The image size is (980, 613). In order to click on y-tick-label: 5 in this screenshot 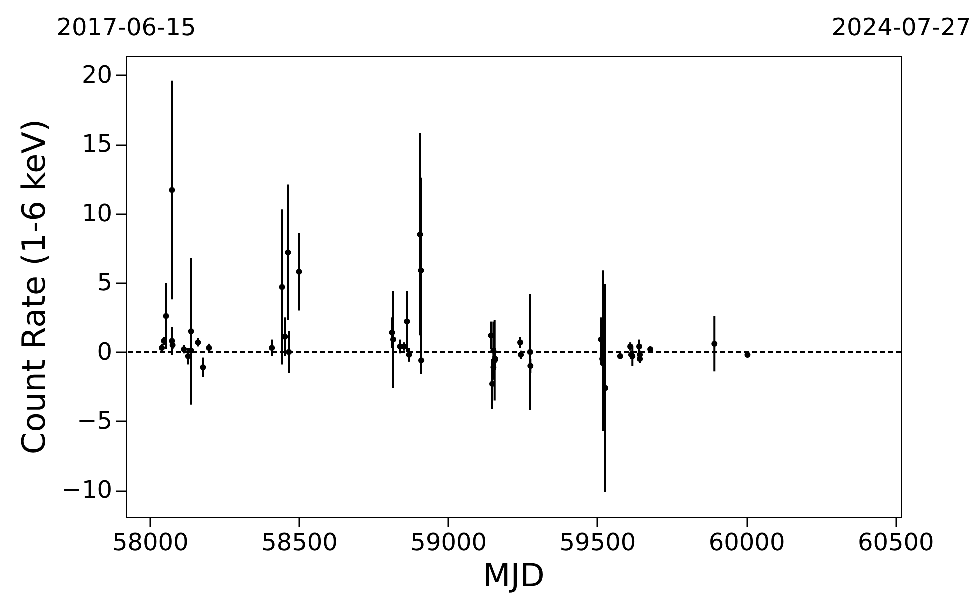, I will do `click(104, 282)`.